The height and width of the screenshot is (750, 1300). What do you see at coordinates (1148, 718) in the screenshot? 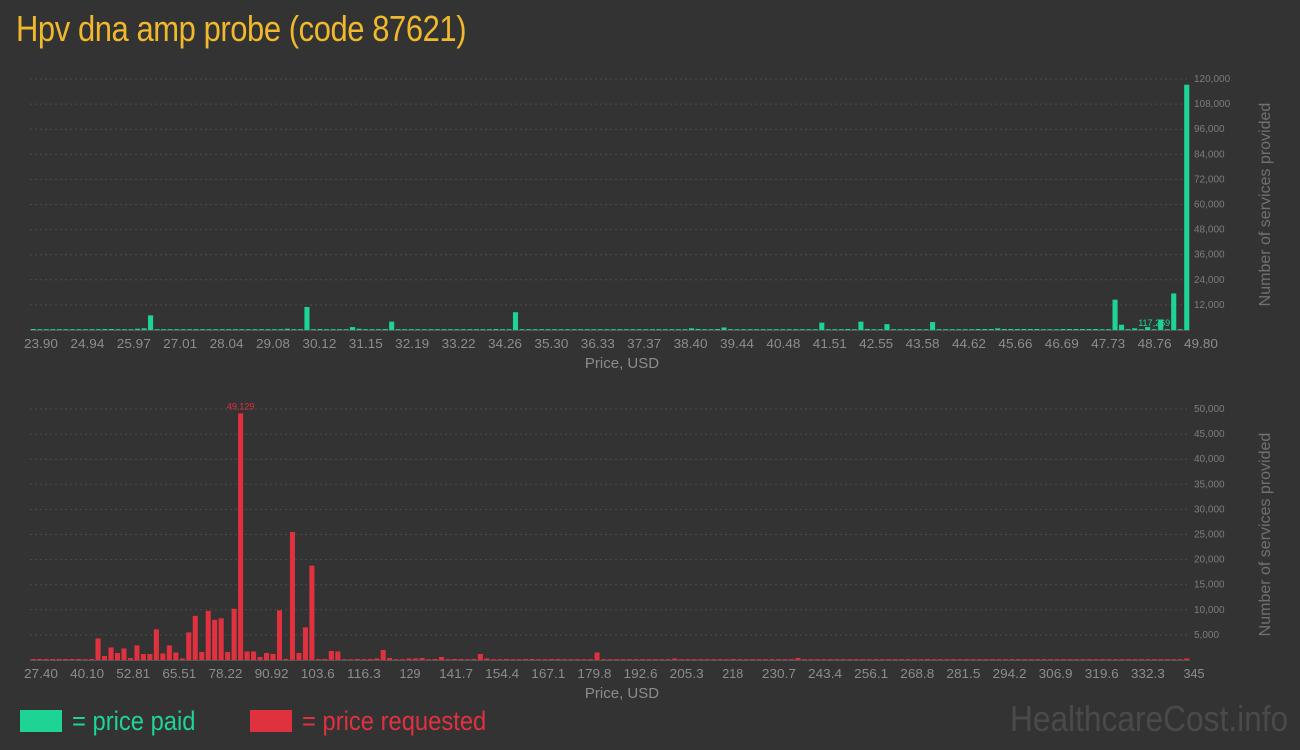
I see `watermark: HealthcareCost.info` at bounding box center [1148, 718].